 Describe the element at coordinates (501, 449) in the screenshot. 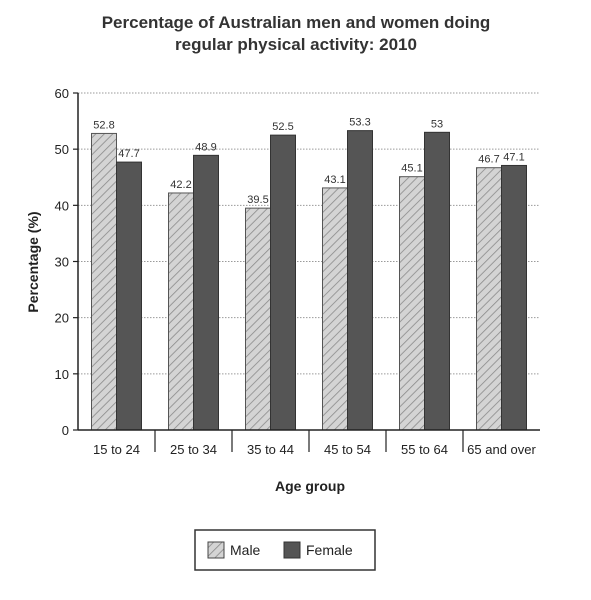

I see `x-tick-label: 65 and over` at that location.